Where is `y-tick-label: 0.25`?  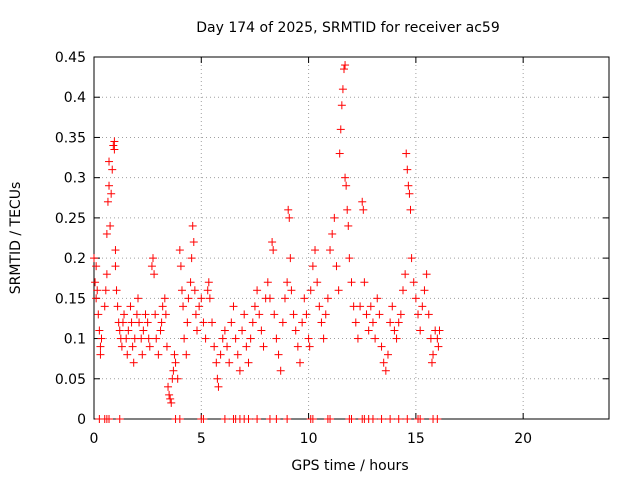
y-tick-label: 0.25 is located at coordinates (70, 219).